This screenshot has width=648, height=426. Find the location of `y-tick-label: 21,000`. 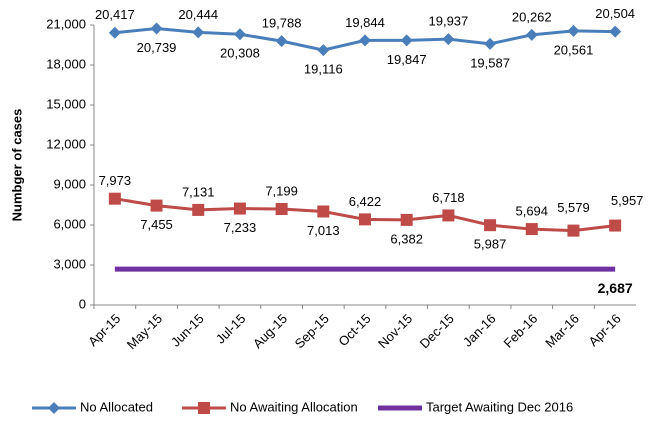

y-tick-label: 21,000 is located at coordinates (66, 23).